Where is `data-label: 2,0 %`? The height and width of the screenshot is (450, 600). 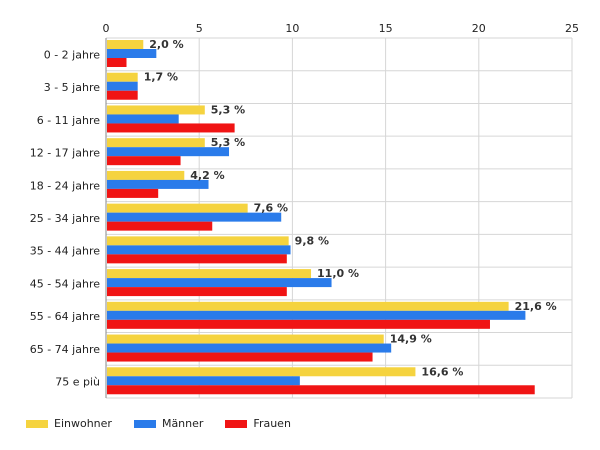 data-label: 2,0 % is located at coordinates (166, 44).